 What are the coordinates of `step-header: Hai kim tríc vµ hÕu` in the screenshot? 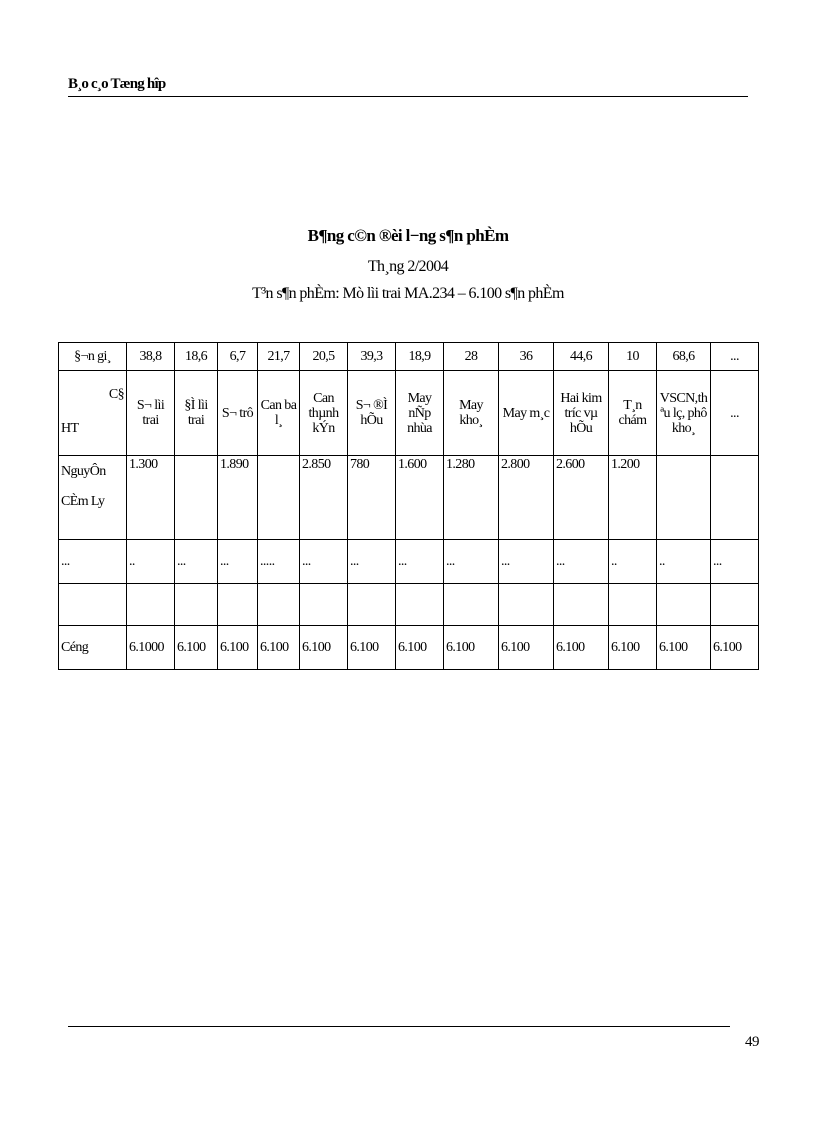 It's located at (581, 413).